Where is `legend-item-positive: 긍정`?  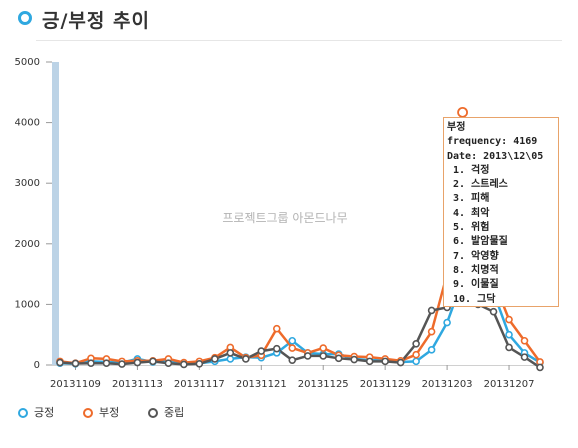
legend-item-positive: 긍정 is located at coordinates (36, 412).